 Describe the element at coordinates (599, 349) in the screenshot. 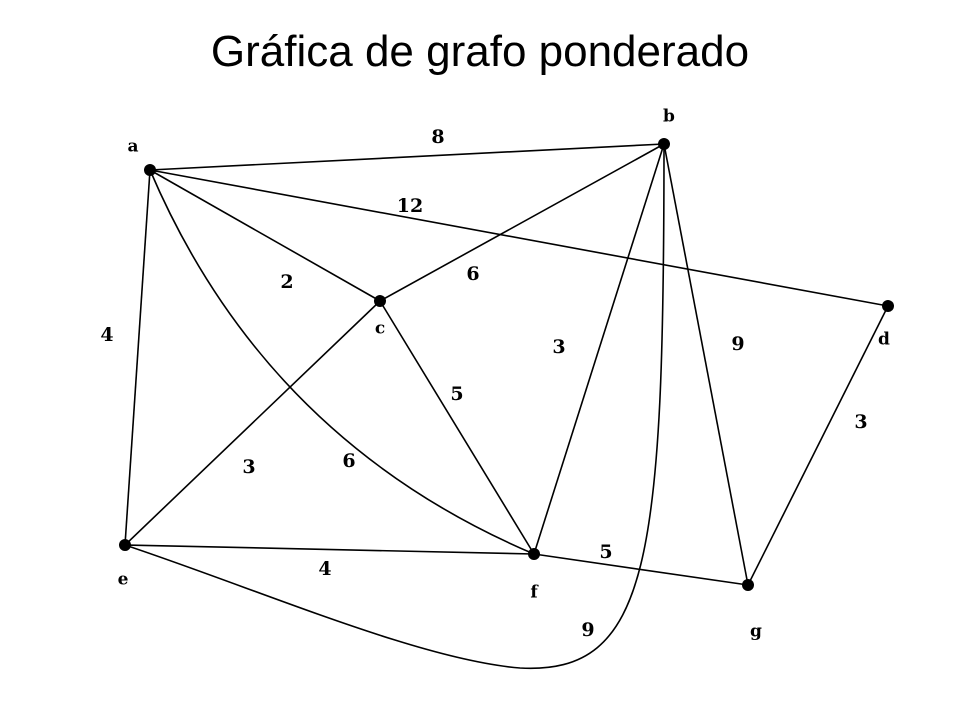

I see `edge-b-f` at that location.